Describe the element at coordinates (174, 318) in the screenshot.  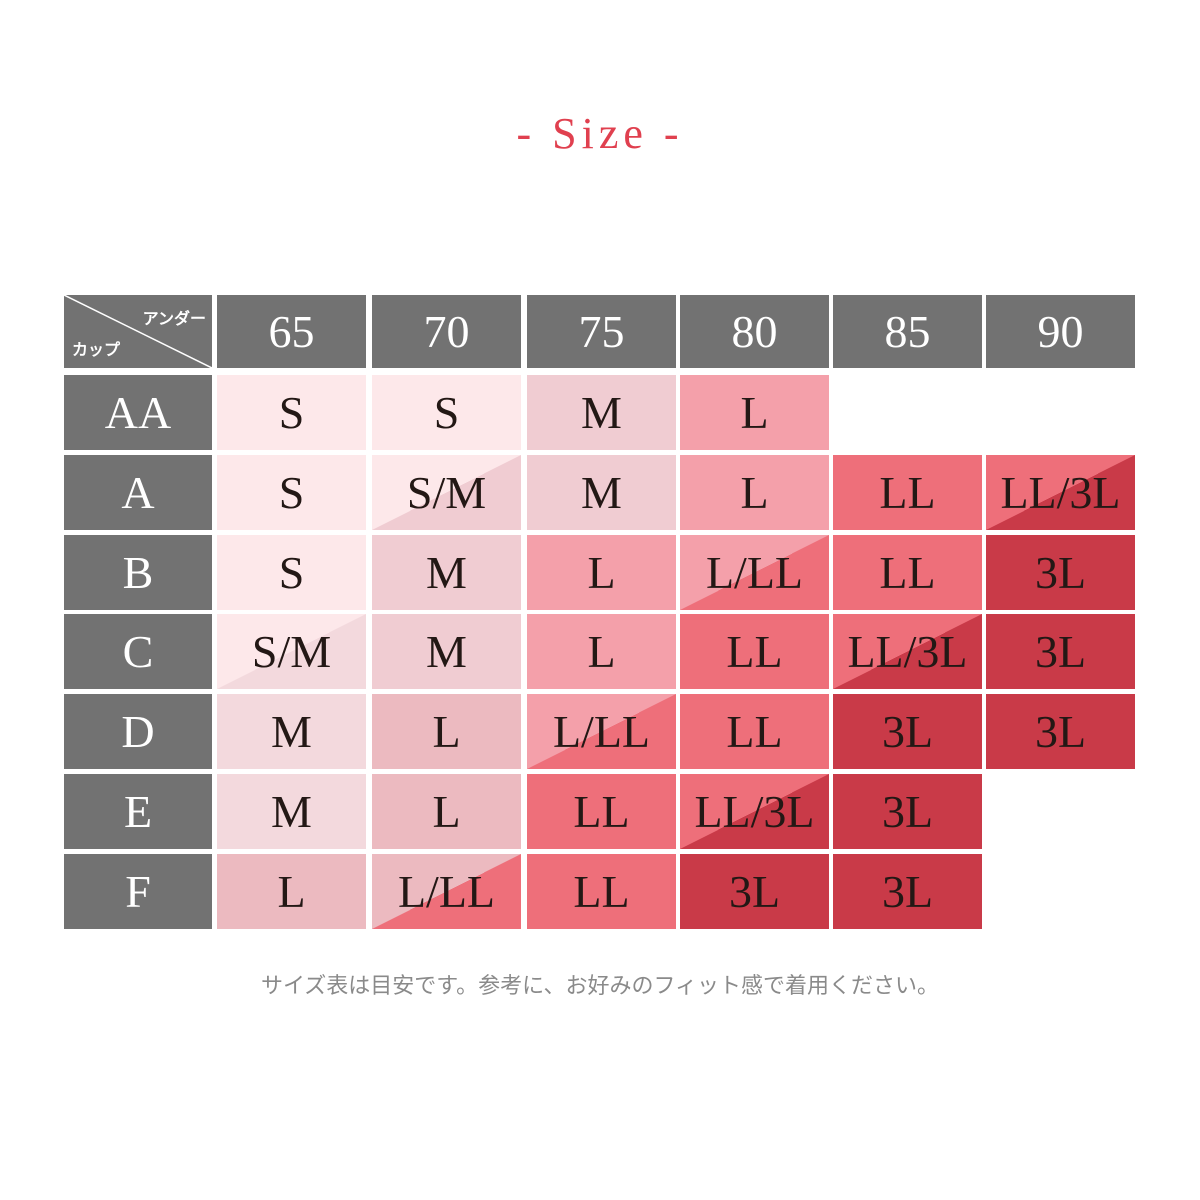
I see `corner-under: アンダー` at that location.